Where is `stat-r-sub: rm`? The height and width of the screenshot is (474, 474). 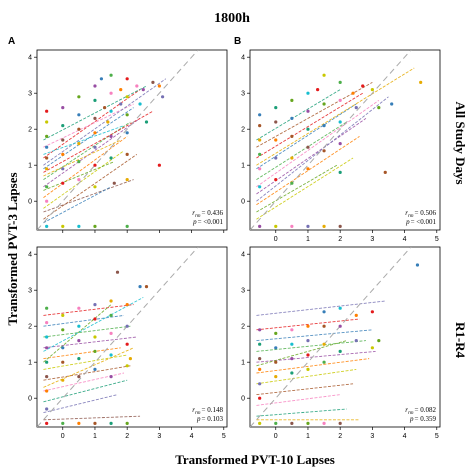 stat-r-sub: rm is located at coordinates (198, 413).